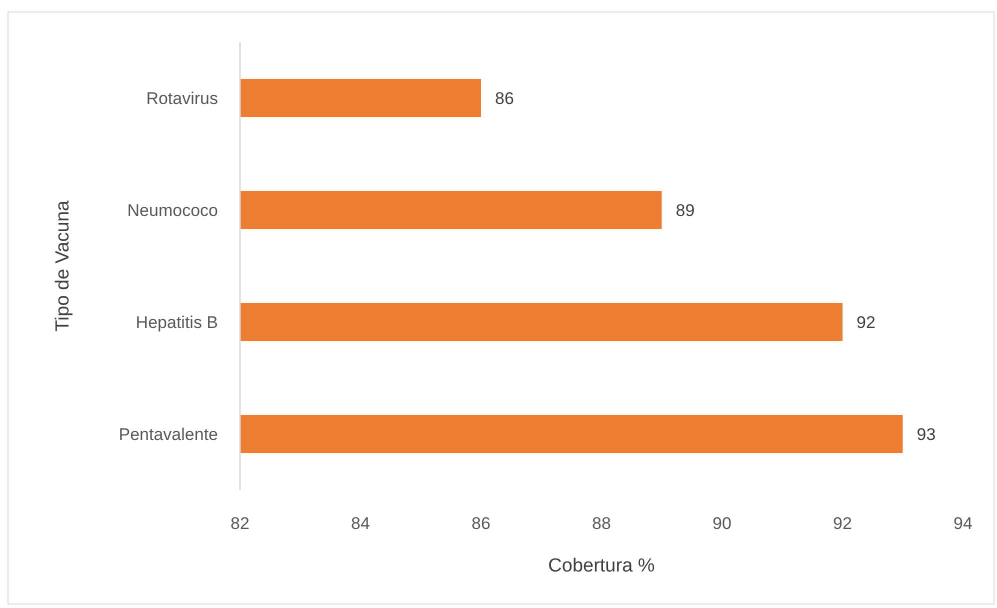 The width and height of the screenshot is (997, 608). I want to click on x-axis-title: Cobertura %, so click(601, 566).